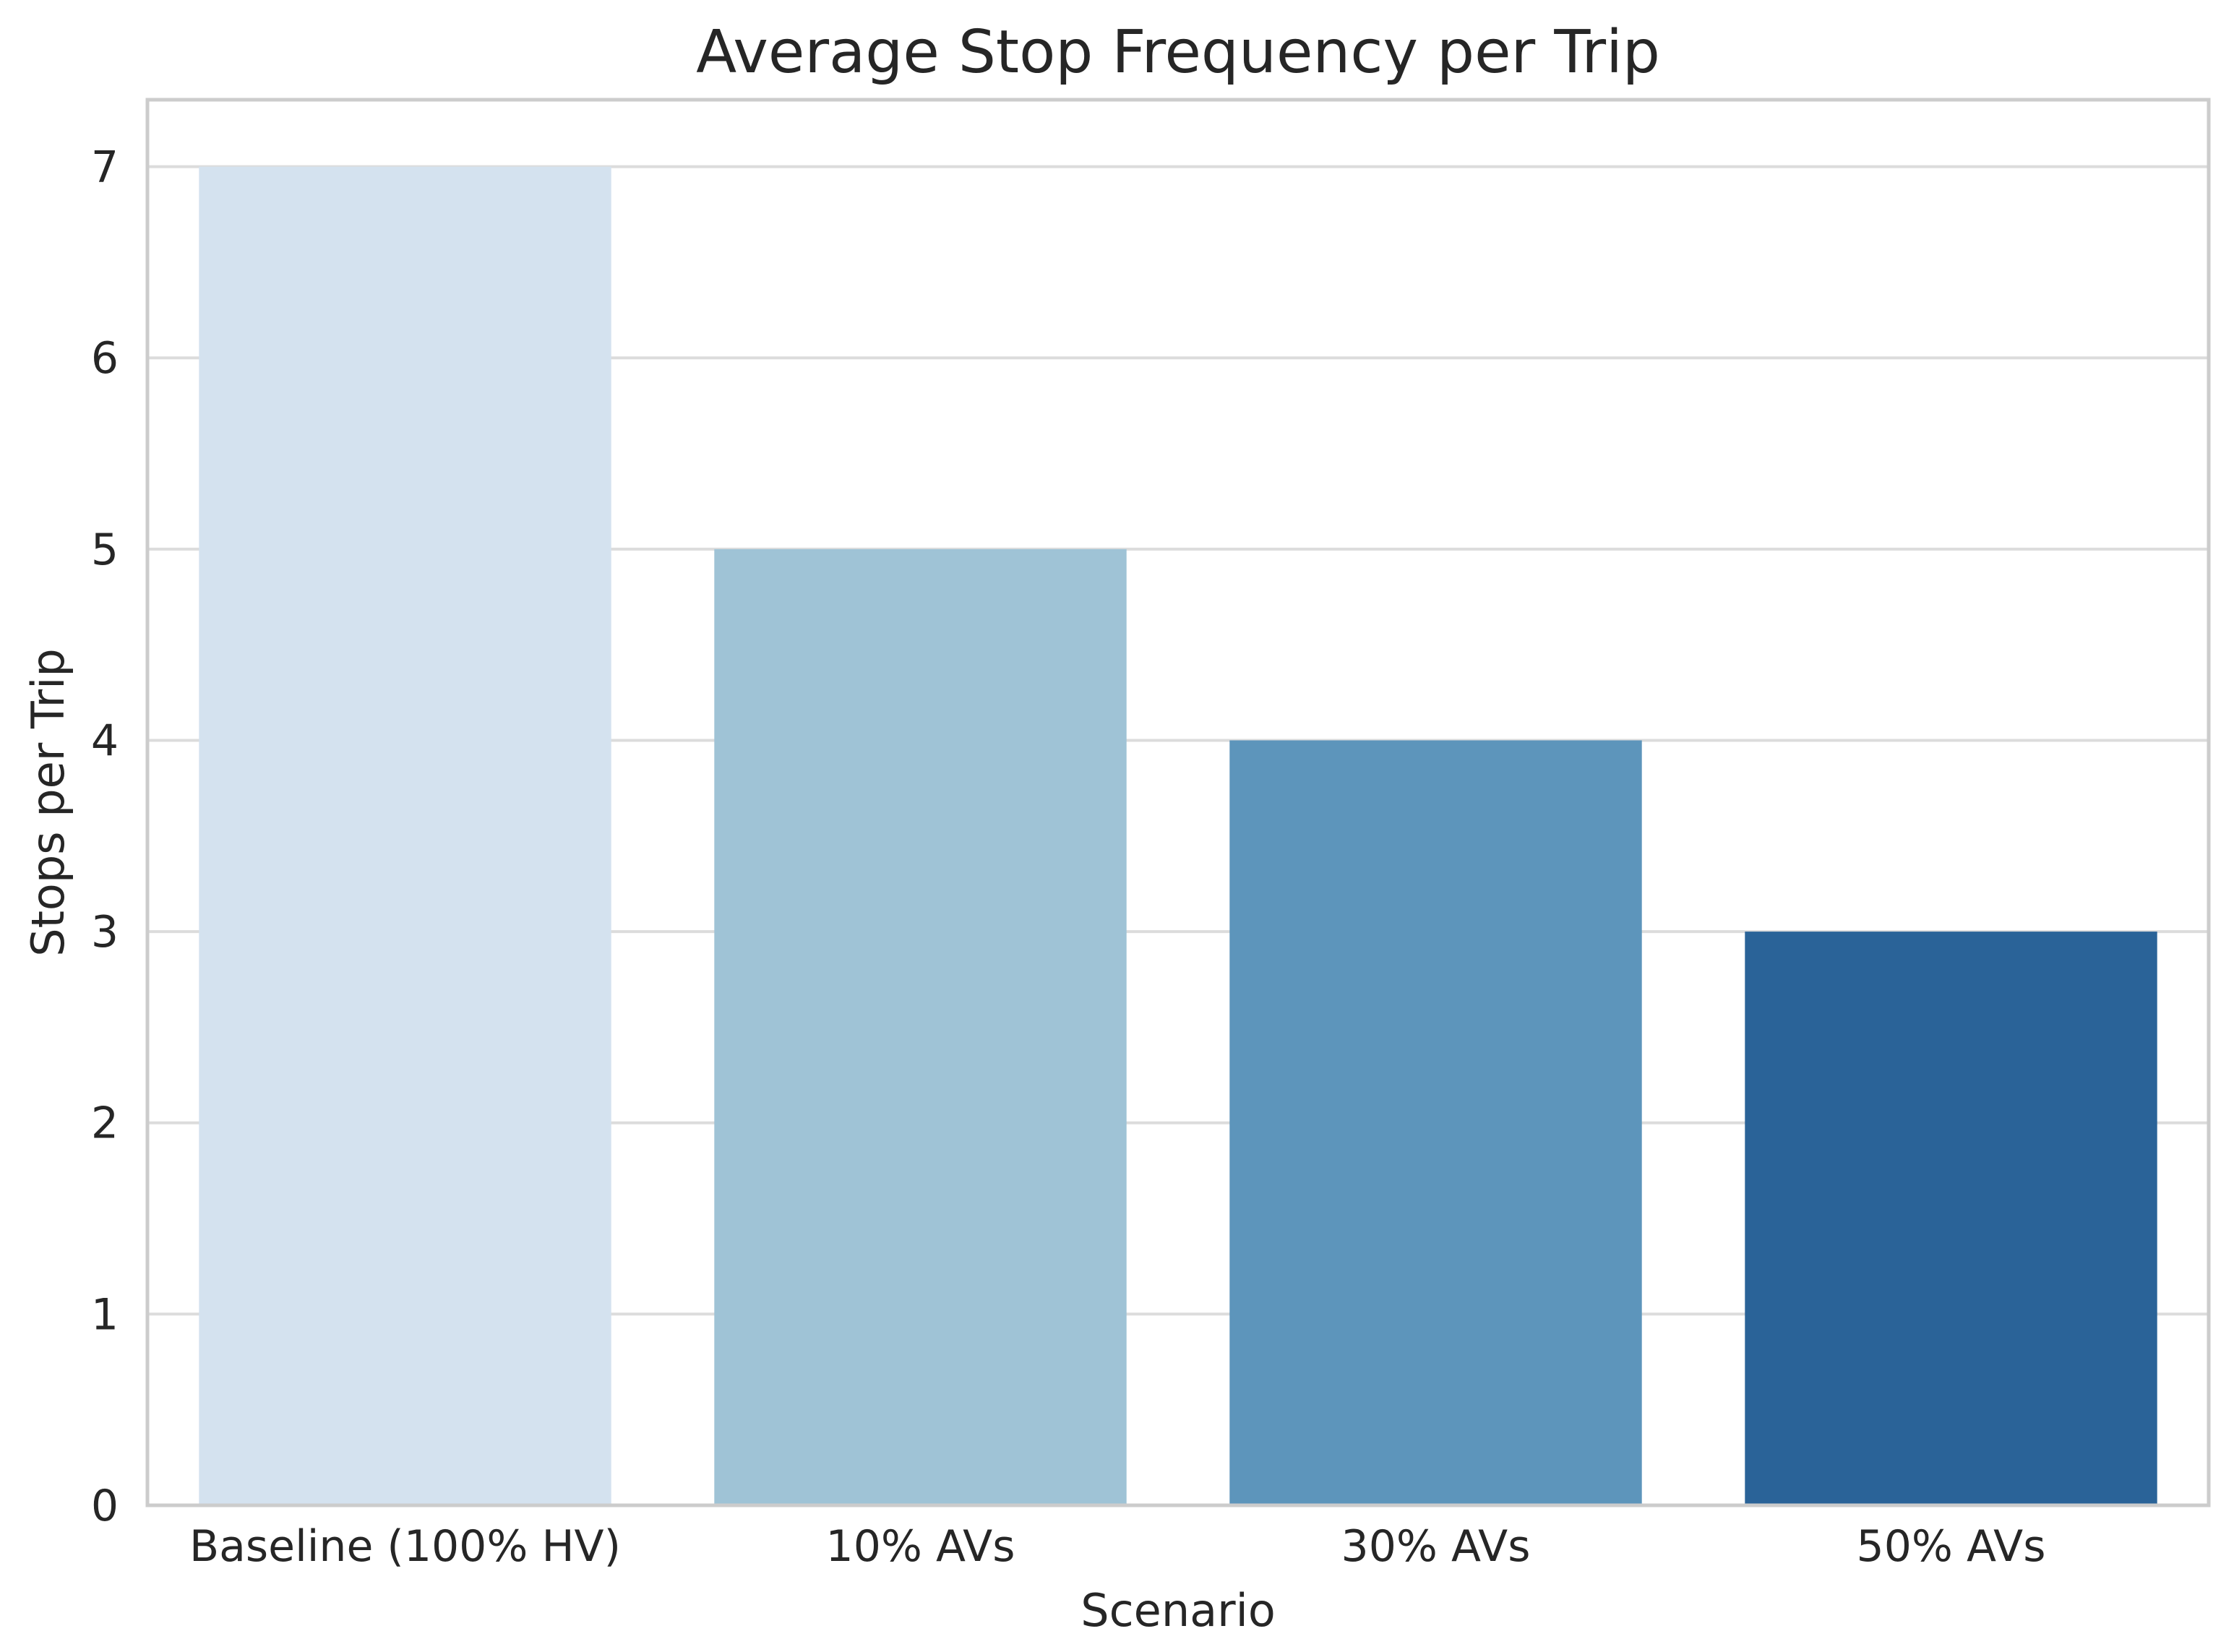  I want to click on y-tick-label: 1, so click(105, 1314).